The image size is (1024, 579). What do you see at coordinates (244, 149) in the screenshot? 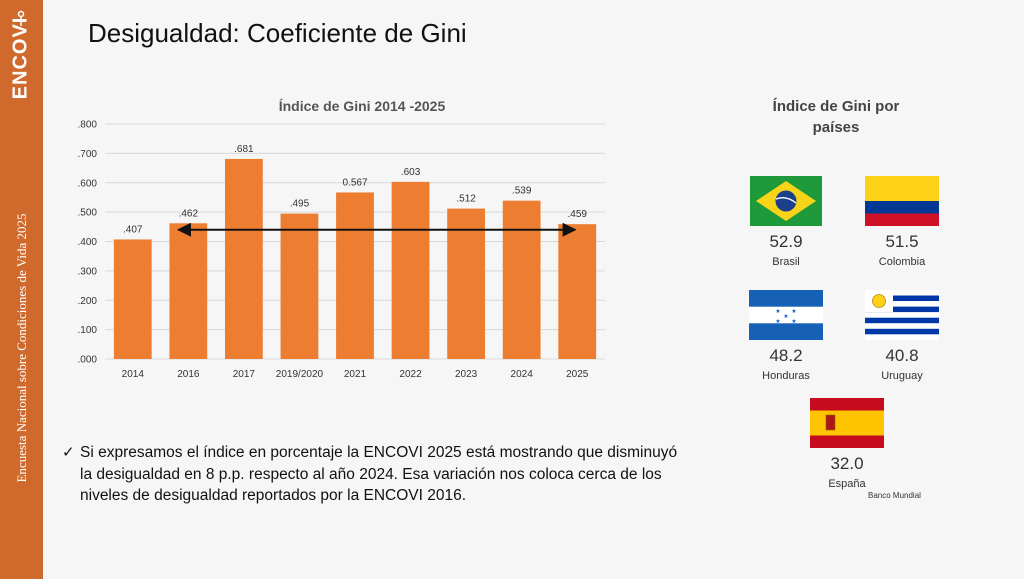
I see `data-label: .681` at bounding box center [244, 149].